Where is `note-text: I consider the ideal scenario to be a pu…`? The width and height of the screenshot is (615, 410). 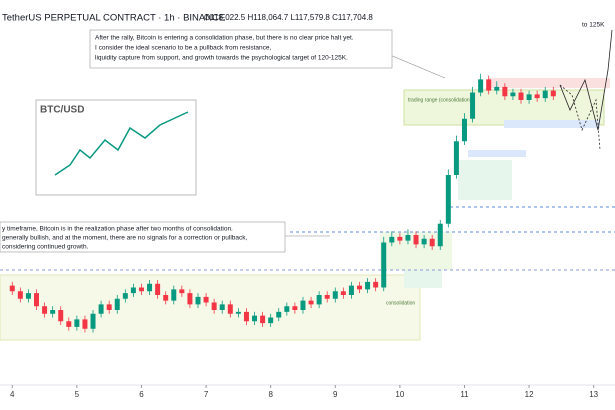 note-text: I consider the ideal scenario to be a pu… is located at coordinates (183, 48).